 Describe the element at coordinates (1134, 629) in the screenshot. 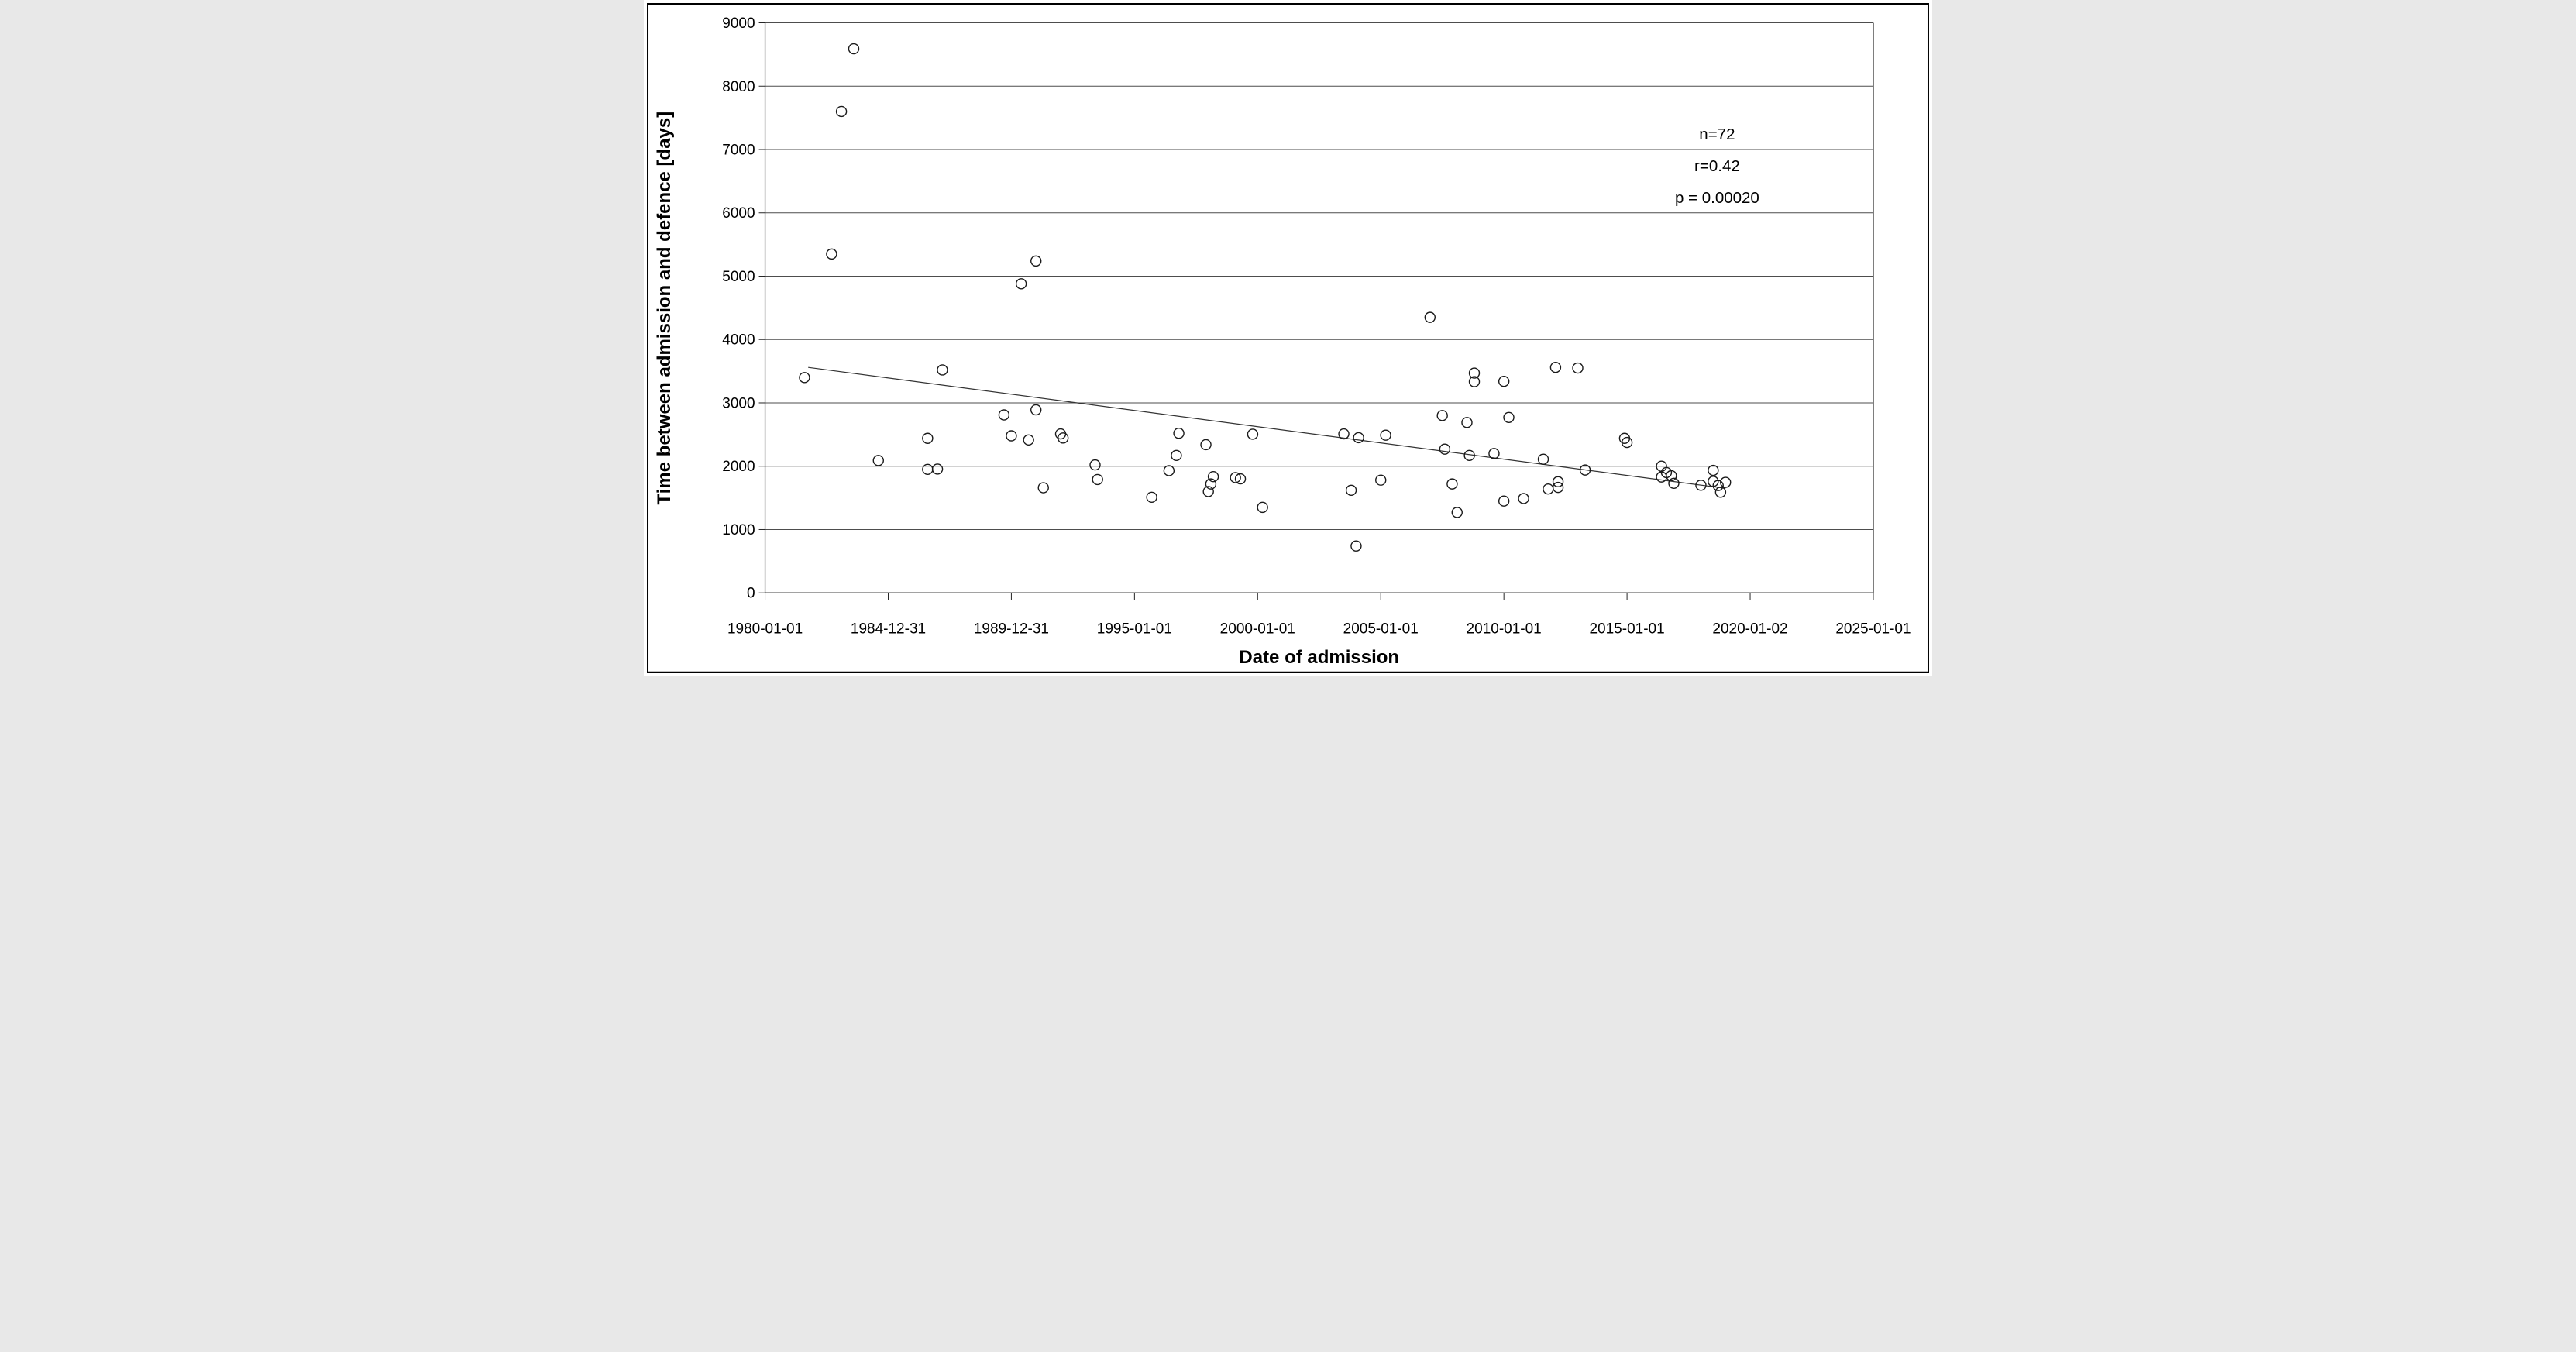

I see `x-tick-label: 1995-01-01` at that location.